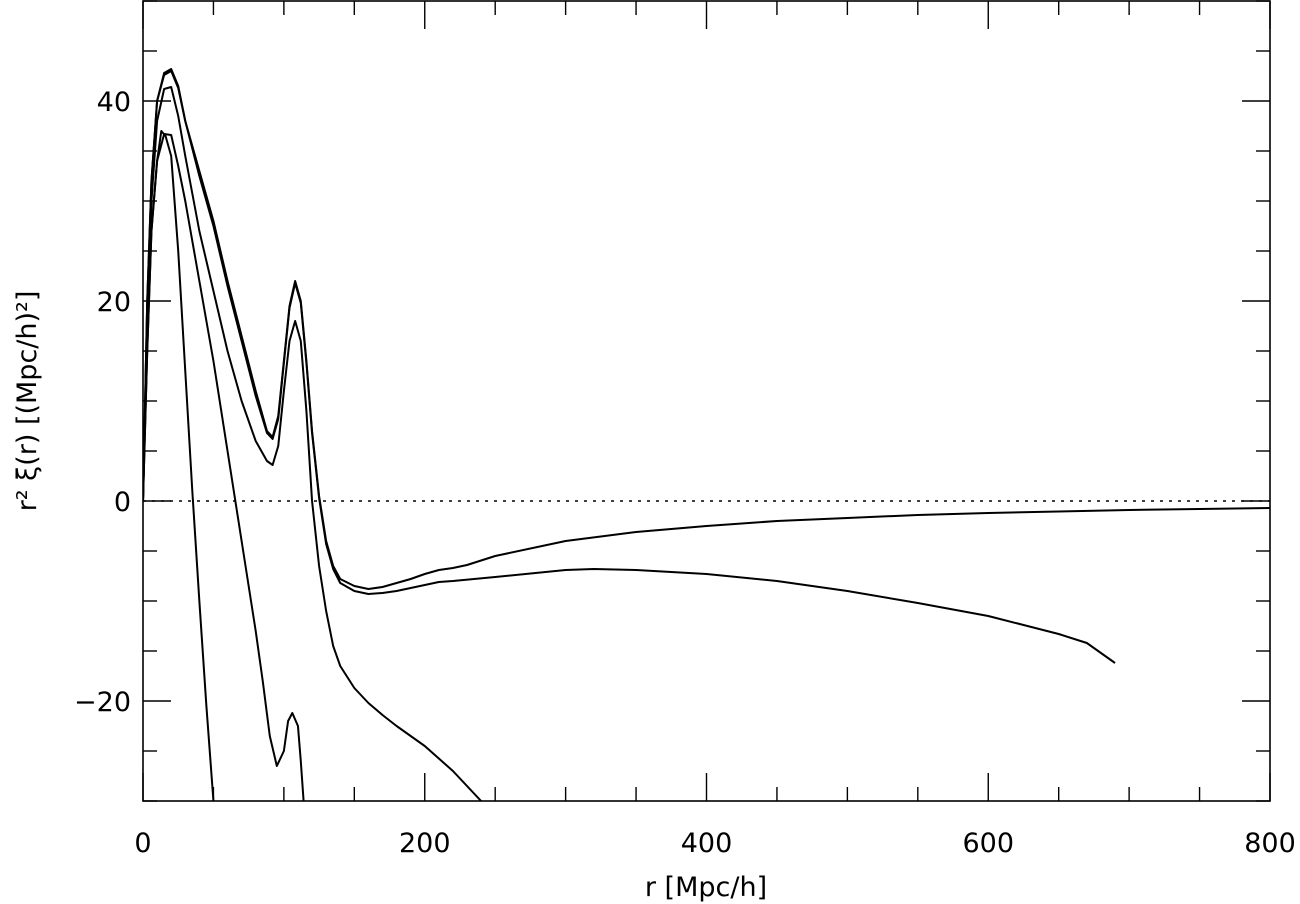 This screenshot has height=904, width=1300. I want to click on x-tick-label: 800, so click(1270, 843).